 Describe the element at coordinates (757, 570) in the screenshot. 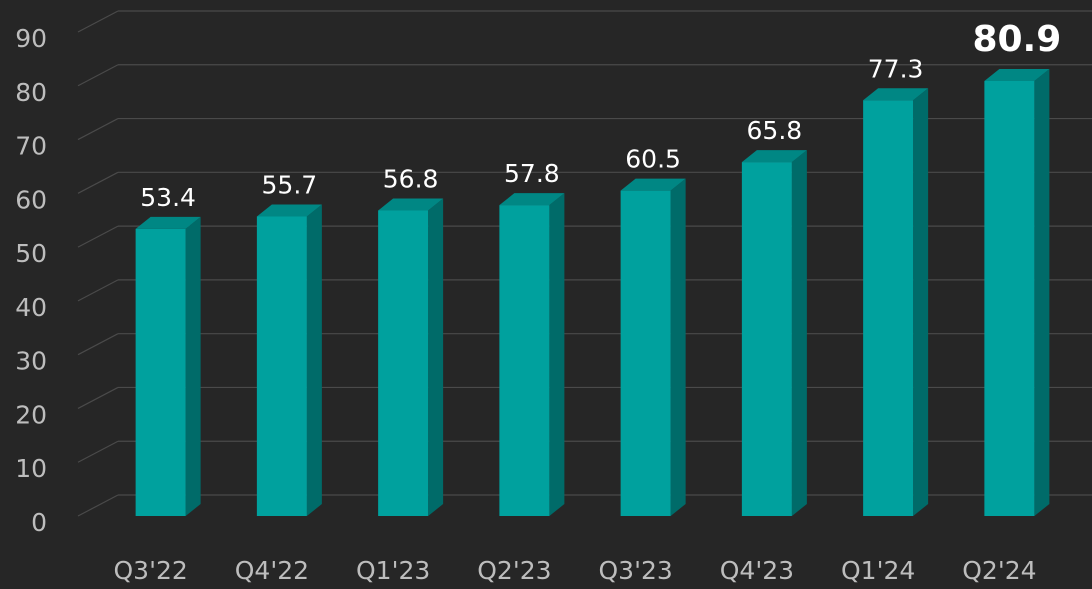

I see `x-tick-label: Q4'23` at that location.